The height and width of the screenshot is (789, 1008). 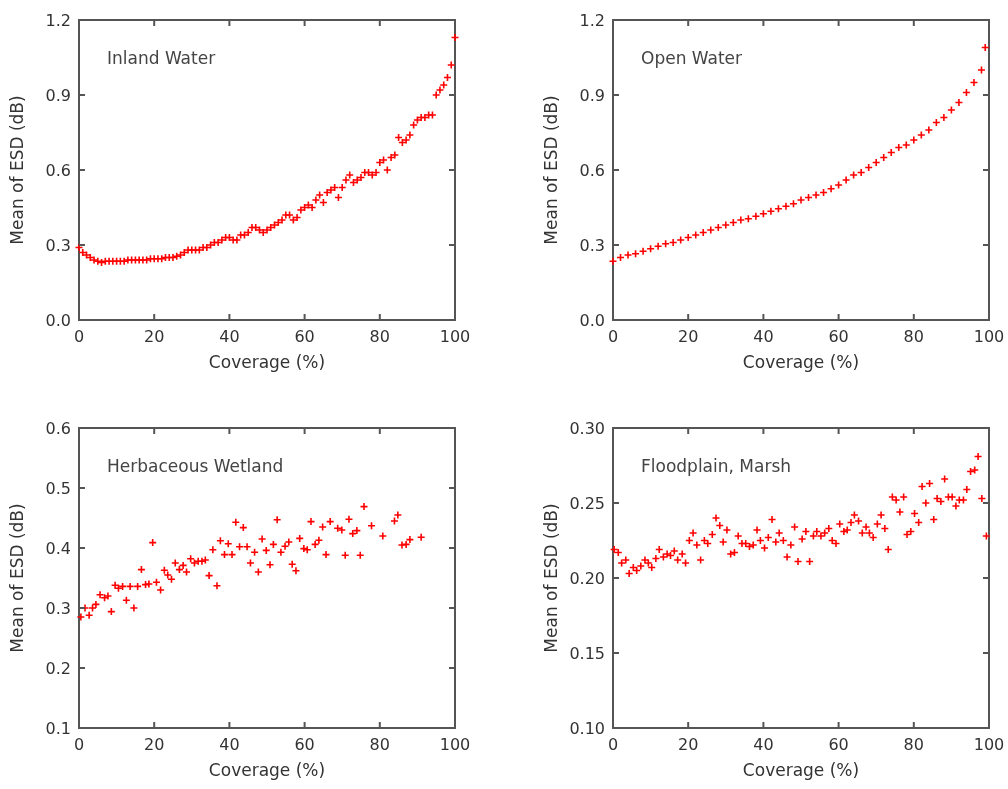 What do you see at coordinates (587, 578) in the screenshot?
I see `y-tick-label: 0.20` at bounding box center [587, 578].